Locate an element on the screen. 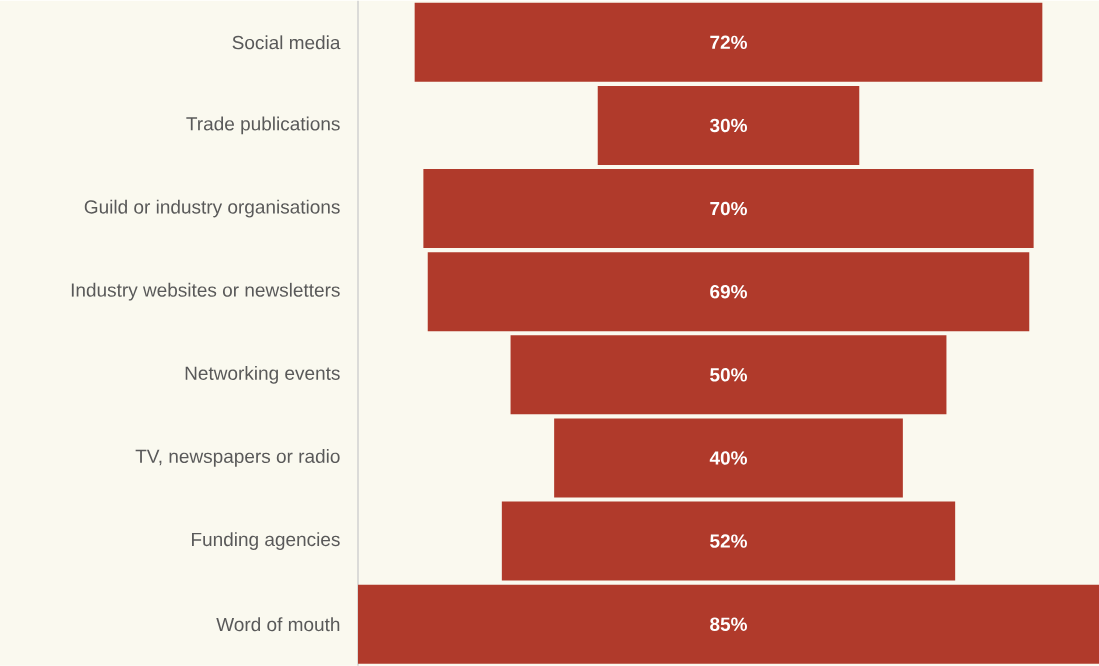  data-label: 85% is located at coordinates (728, 624).